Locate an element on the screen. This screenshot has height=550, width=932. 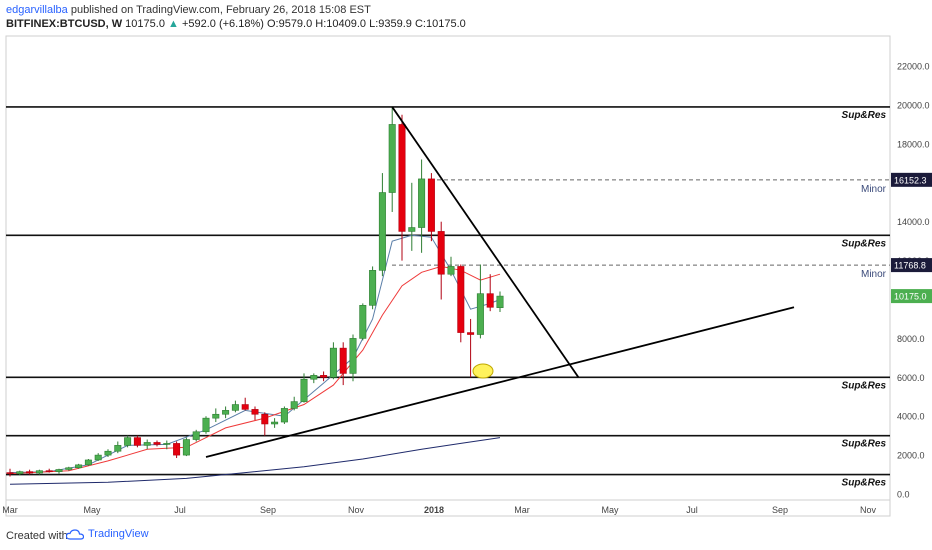
current-price-tag-bg is located at coordinates (911, 296).